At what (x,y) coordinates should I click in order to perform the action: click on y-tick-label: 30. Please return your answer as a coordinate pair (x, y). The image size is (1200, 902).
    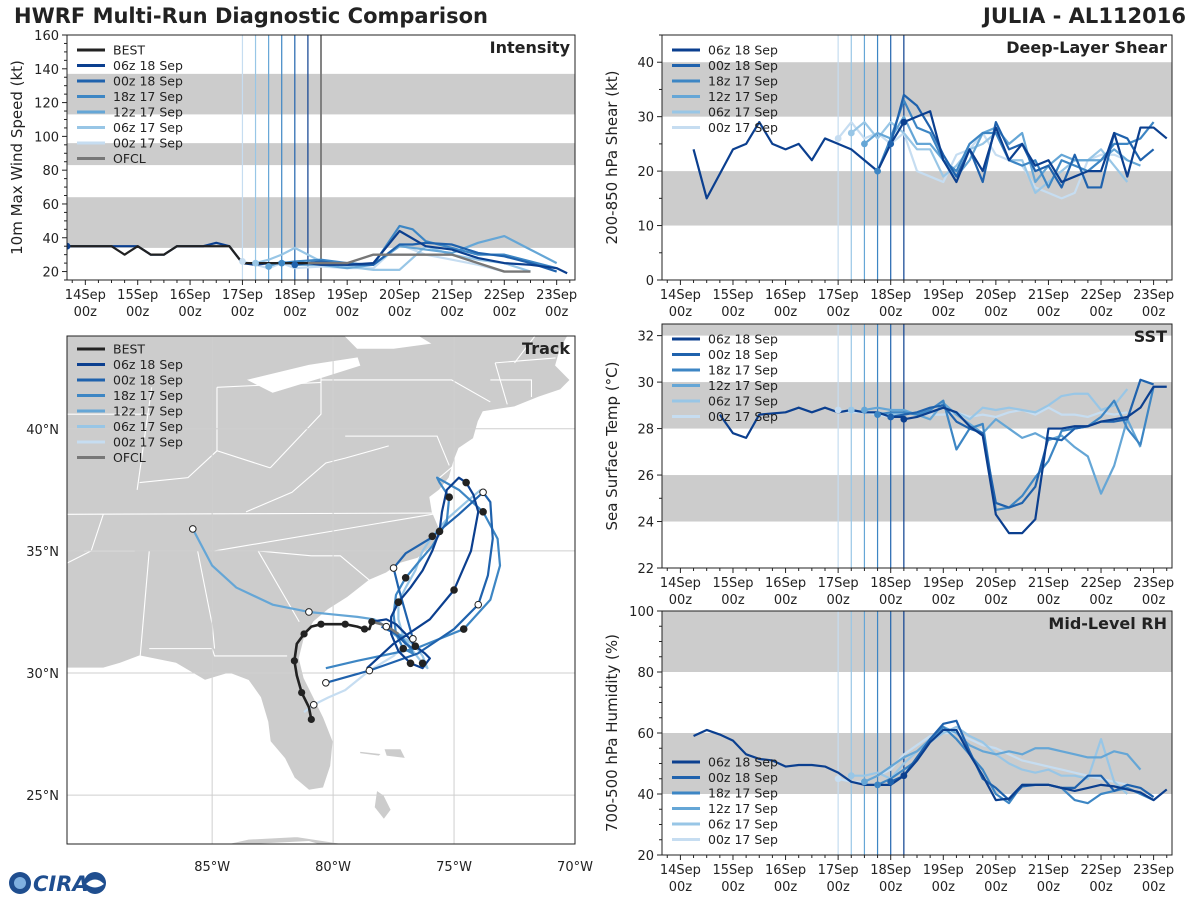
    Looking at the image, I should click on (645, 118).